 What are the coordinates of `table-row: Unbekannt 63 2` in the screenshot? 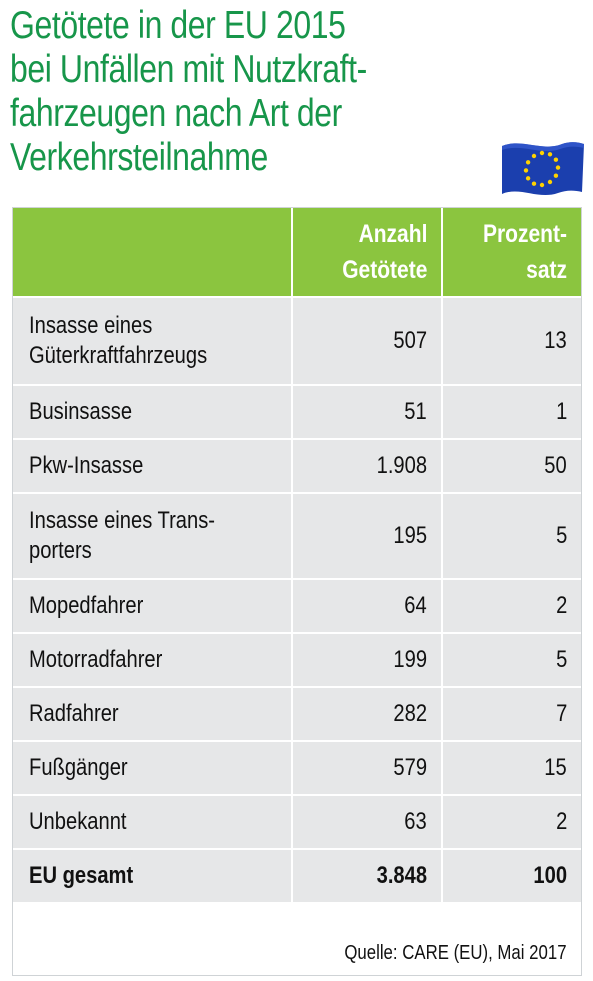 It's located at (297, 822).